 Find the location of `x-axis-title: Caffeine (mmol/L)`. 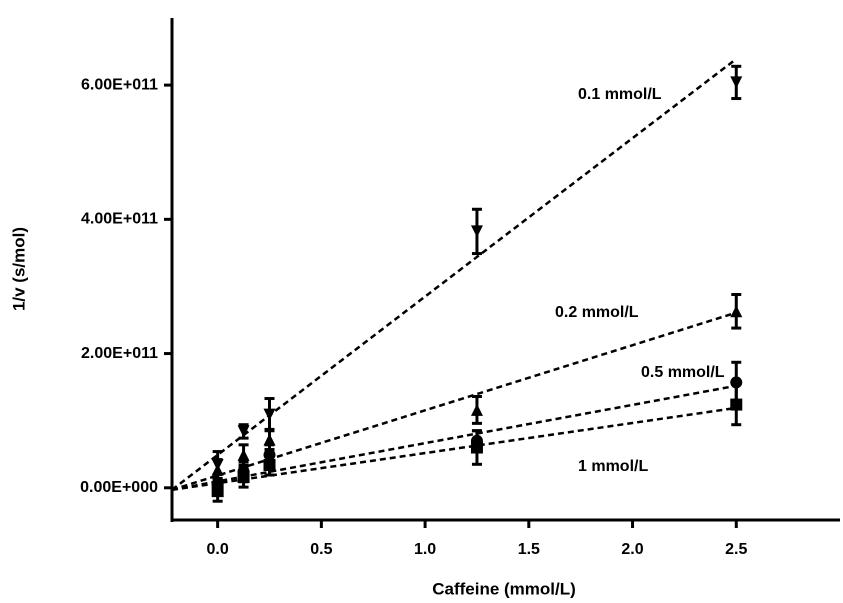

x-axis-title: Caffeine (mmol/L) is located at coordinates (504, 588).